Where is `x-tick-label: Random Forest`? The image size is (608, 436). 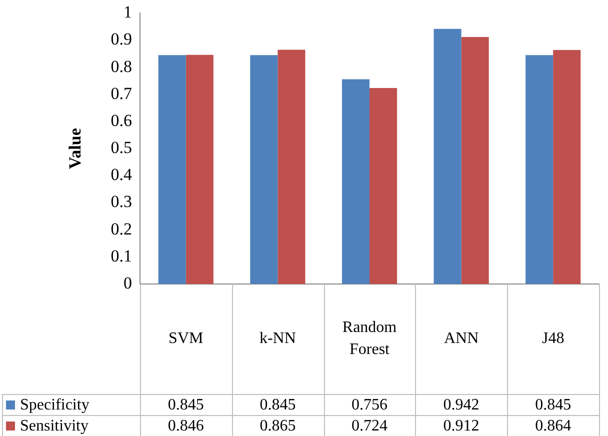
x-tick-label: Random Forest is located at coordinates (370, 338).